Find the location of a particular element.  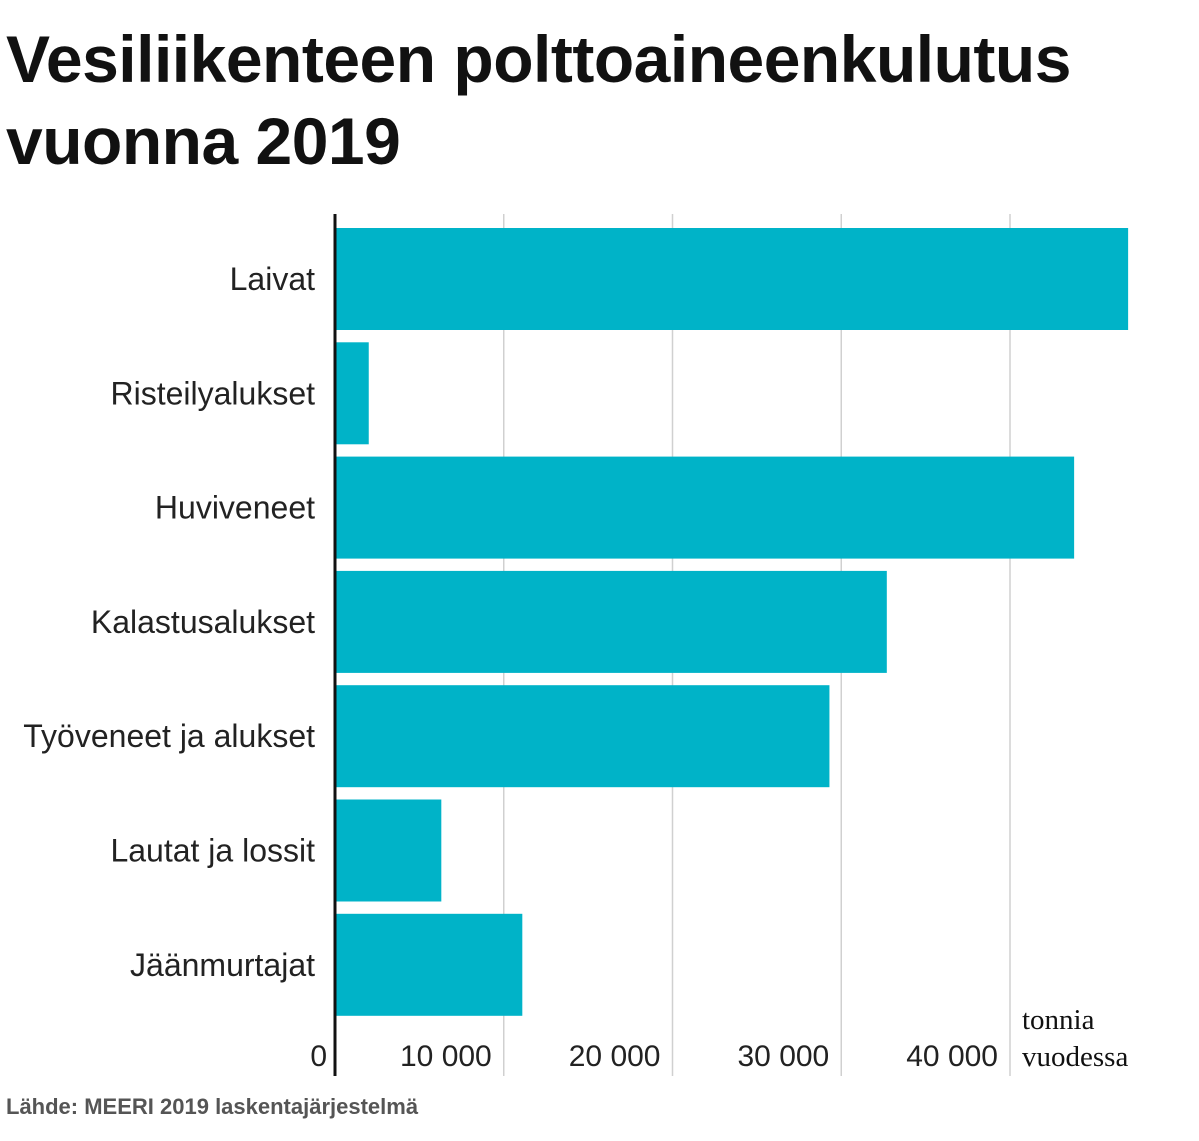

x-tick-labels: 0 10 000 20 000 30 000 40 000 is located at coordinates (654, 1056).